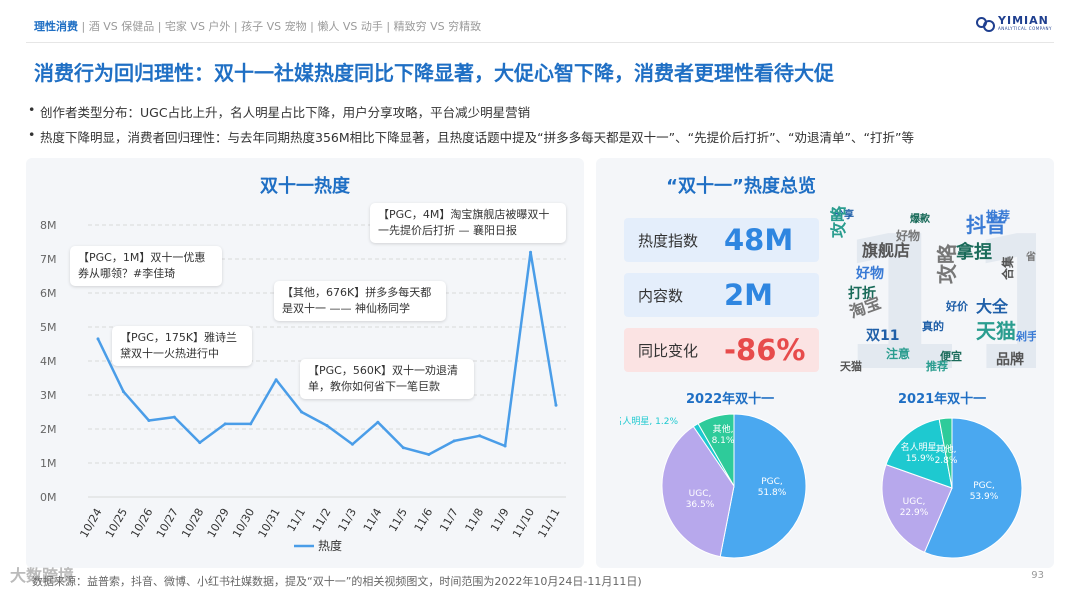  Describe the element at coordinates (730, 399) in the screenshot. I see `pie-2022-title: 2022年双十一` at that location.